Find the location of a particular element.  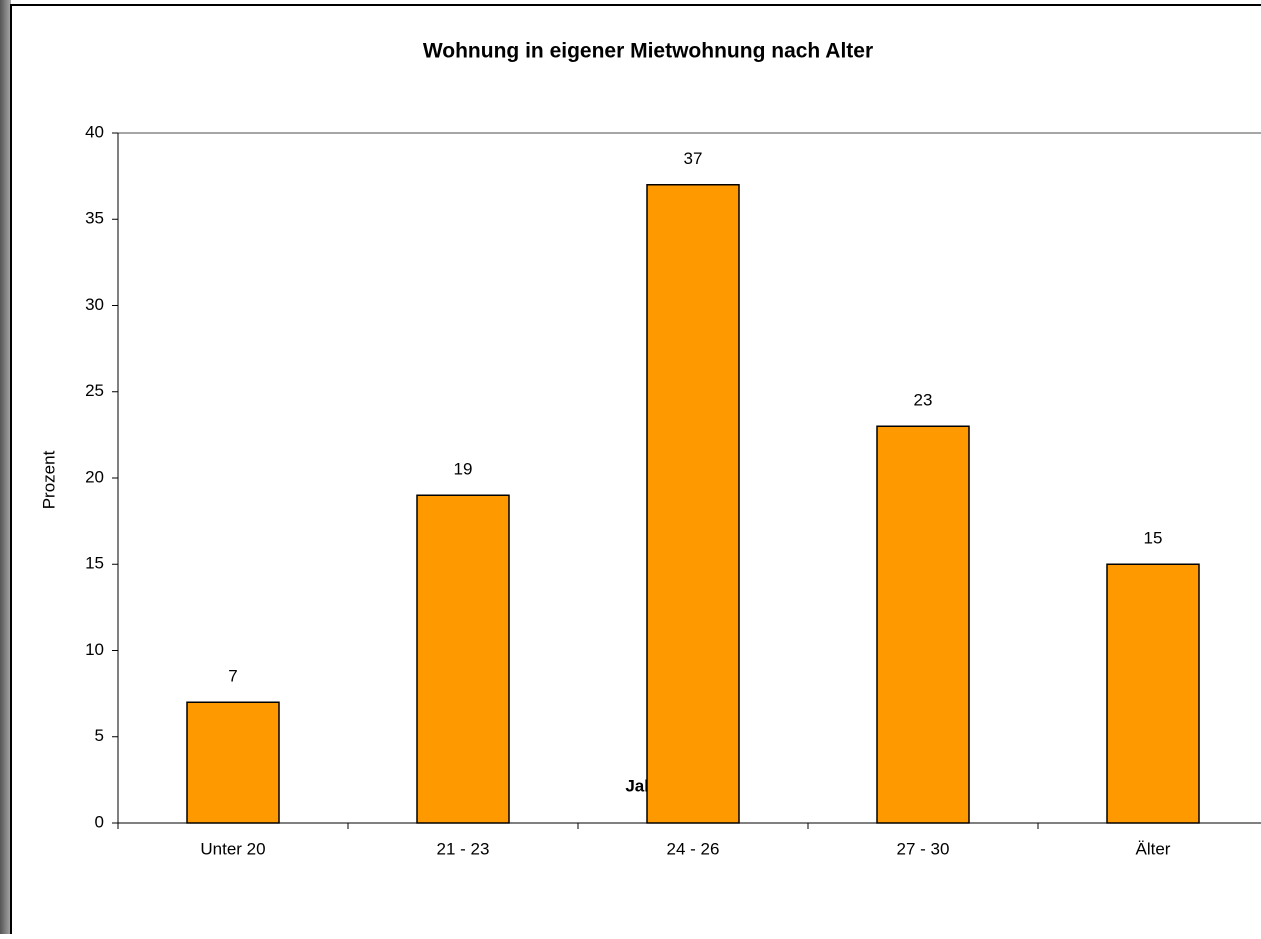

x-tick-label: 27 - 30 is located at coordinates (923, 848).